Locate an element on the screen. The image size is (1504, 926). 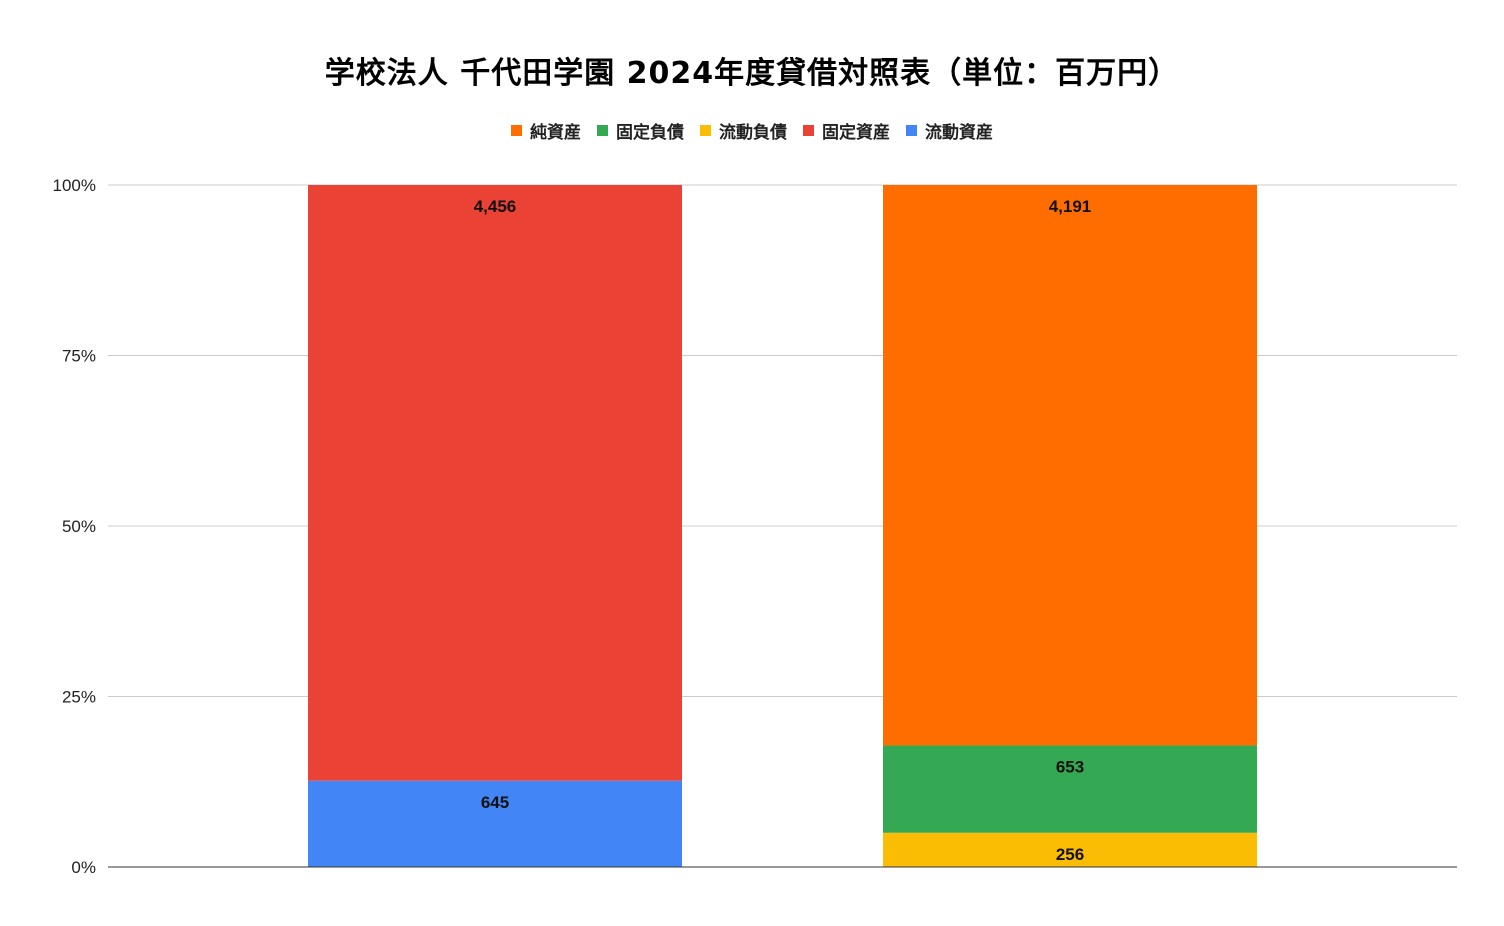
legend-item: 固定負債 is located at coordinates (640, 130).